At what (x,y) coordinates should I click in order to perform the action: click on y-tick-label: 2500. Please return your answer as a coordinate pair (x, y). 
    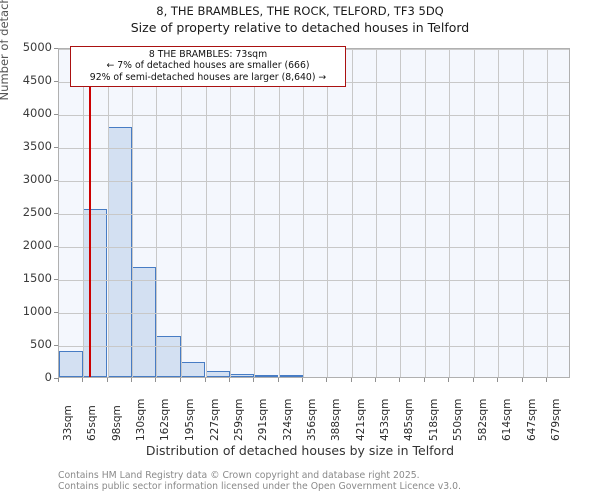
    Looking at the image, I should click on (37, 212).